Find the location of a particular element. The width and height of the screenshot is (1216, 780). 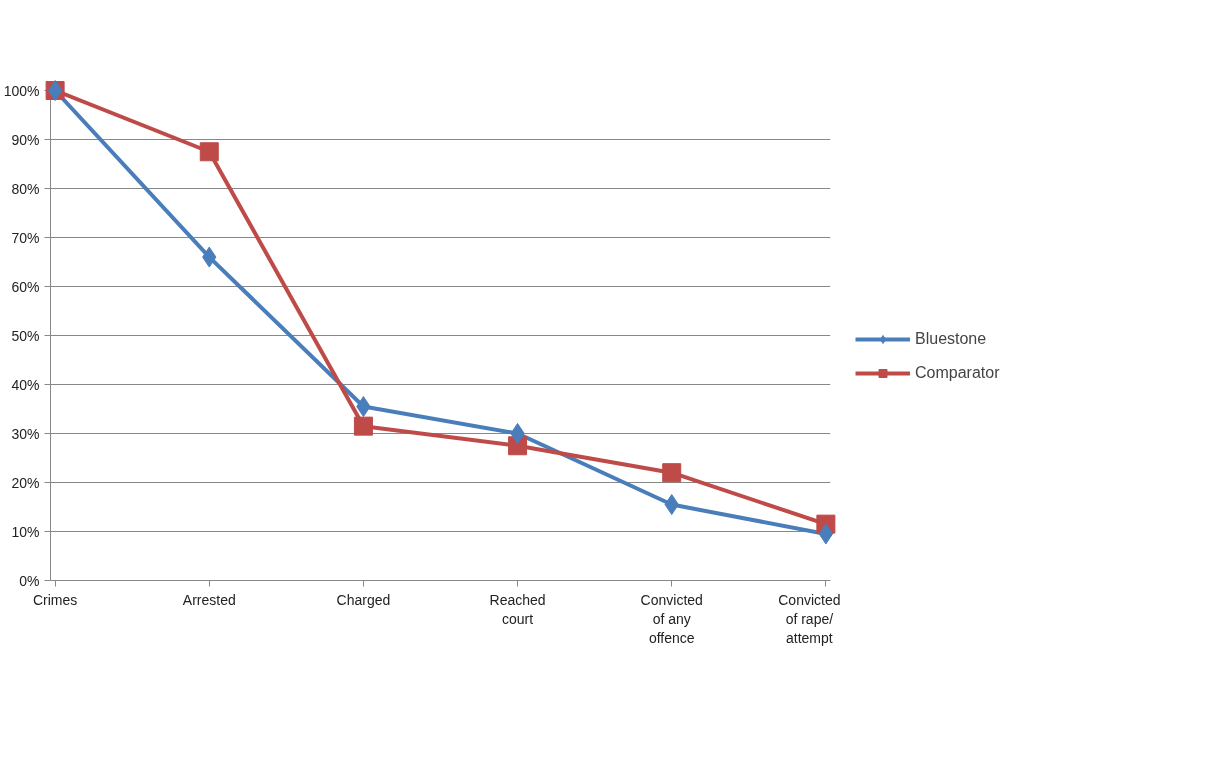

x-tick-label: Arrested is located at coordinates (209, 599).